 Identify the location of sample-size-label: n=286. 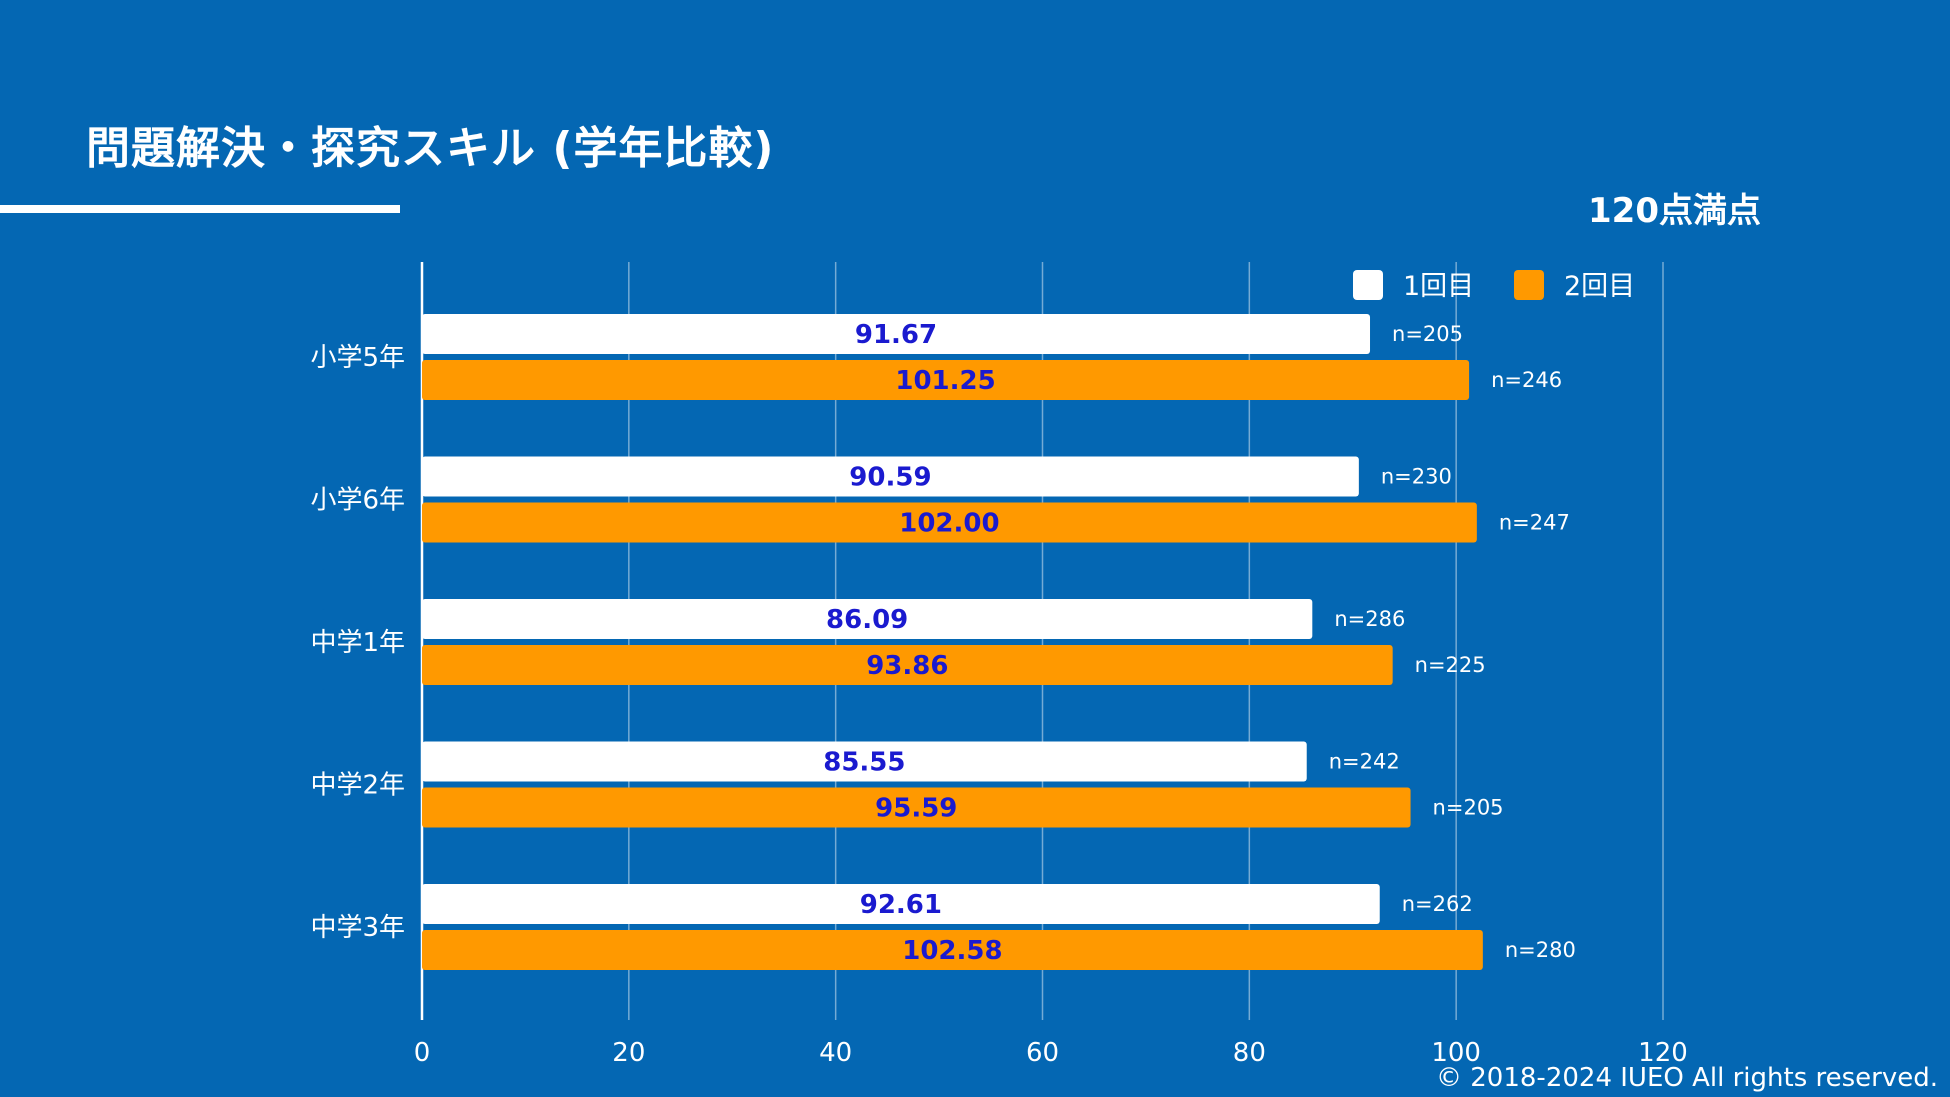
(1369, 619).